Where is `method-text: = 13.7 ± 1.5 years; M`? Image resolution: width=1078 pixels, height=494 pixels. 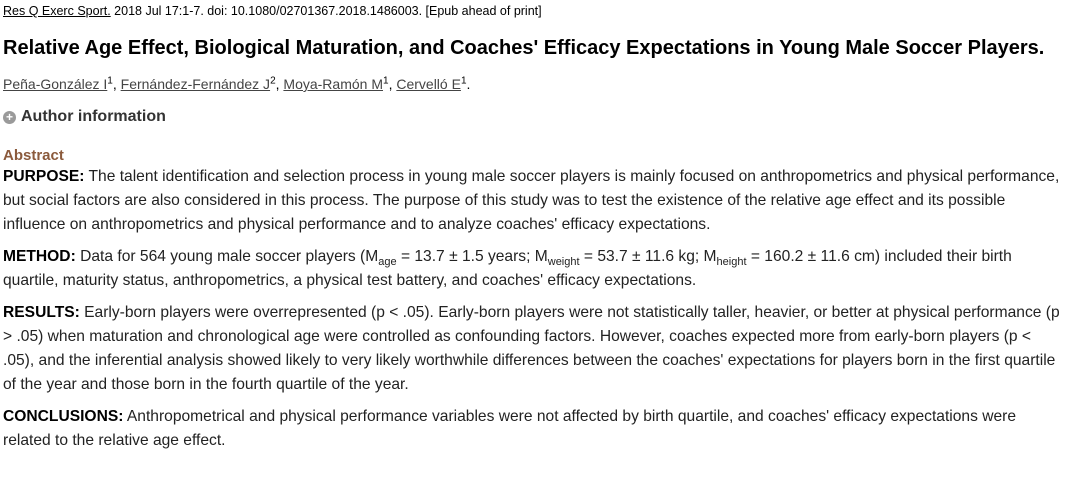 method-text: = 13.7 ± 1.5 years; M is located at coordinates (472, 256).